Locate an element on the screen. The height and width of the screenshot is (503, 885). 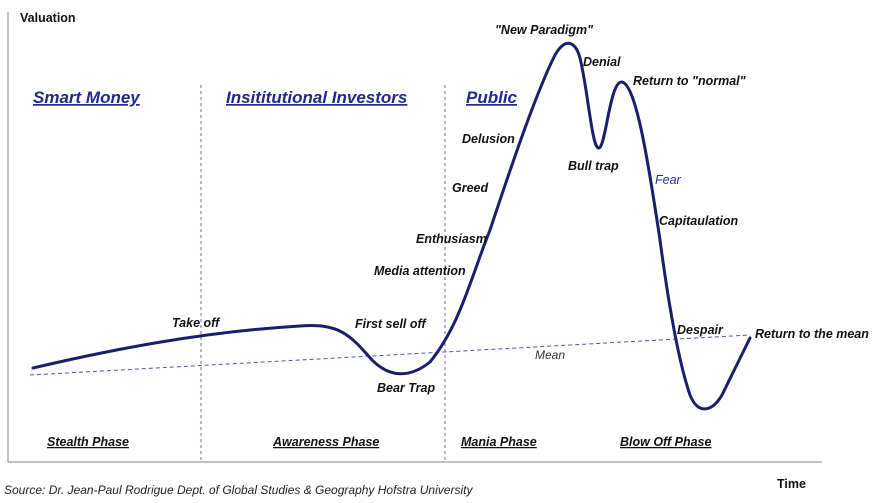
mean-label: Mean is located at coordinates (550, 355).